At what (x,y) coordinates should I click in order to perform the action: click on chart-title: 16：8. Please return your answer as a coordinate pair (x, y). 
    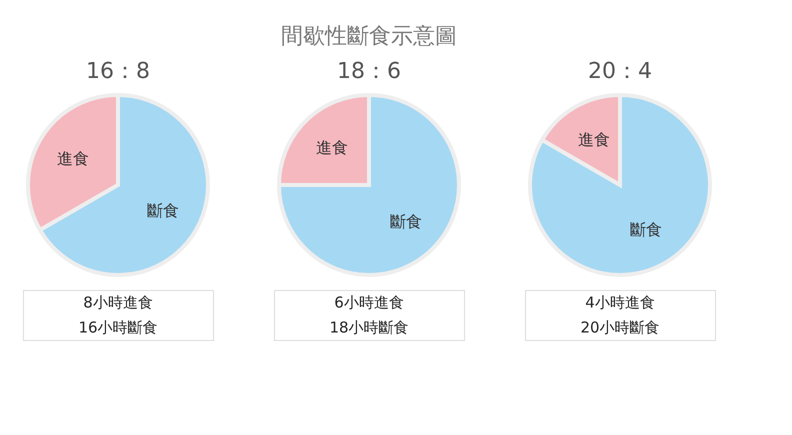
    Looking at the image, I should click on (118, 71).